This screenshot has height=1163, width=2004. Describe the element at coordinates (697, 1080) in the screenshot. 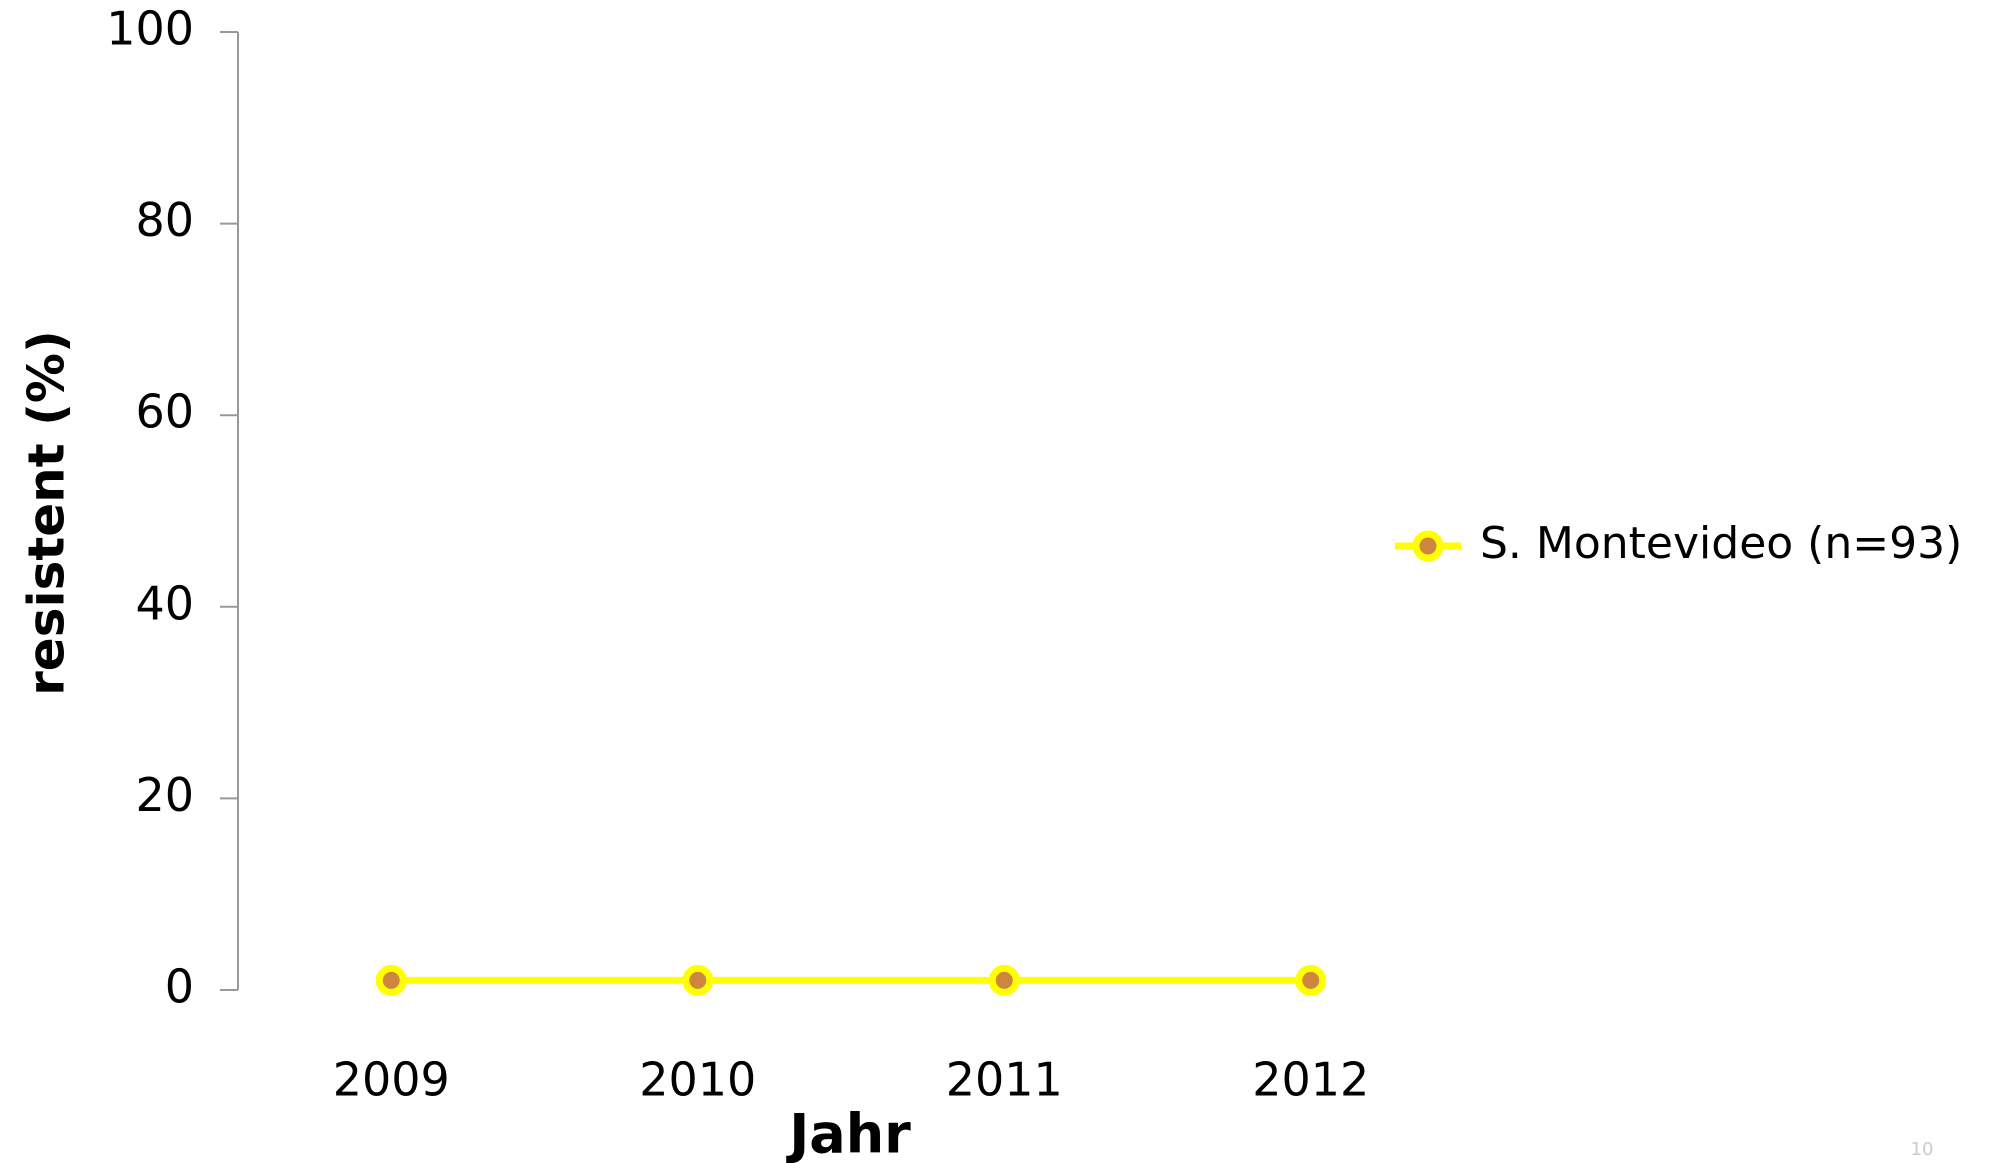

I see `x-tick-label: 2010` at that location.